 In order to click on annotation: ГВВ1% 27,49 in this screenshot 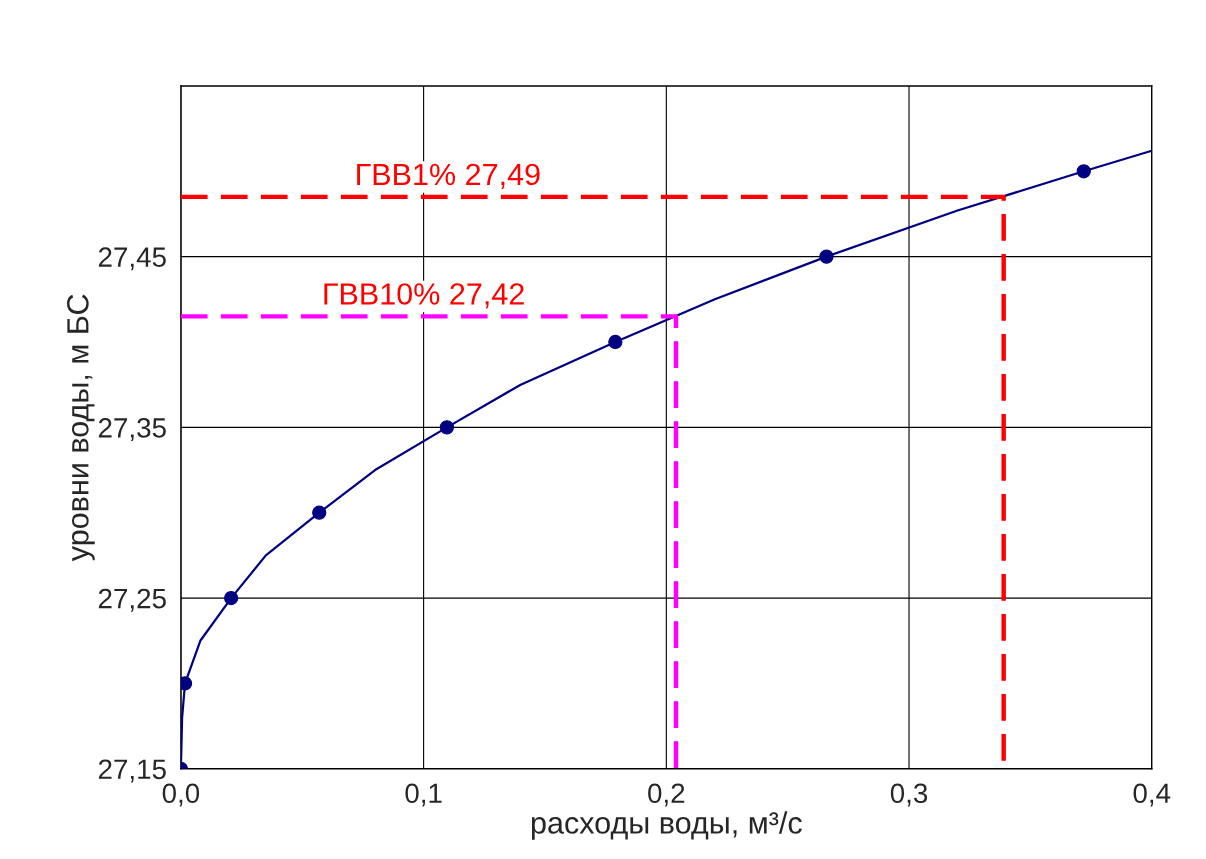, I will do `click(448, 176)`.